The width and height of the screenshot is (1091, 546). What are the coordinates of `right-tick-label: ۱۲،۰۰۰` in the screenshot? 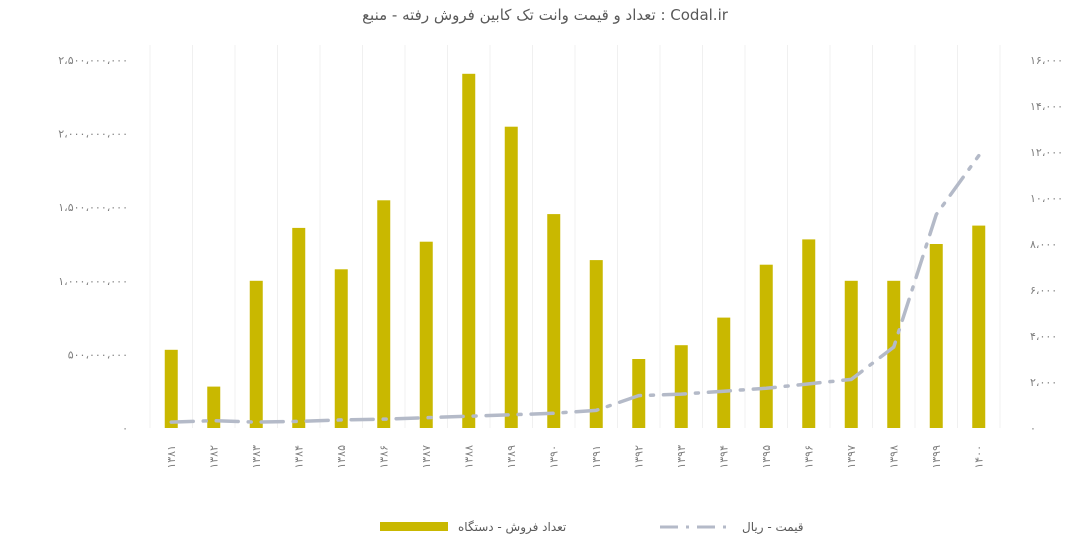 It's located at (1046, 152).